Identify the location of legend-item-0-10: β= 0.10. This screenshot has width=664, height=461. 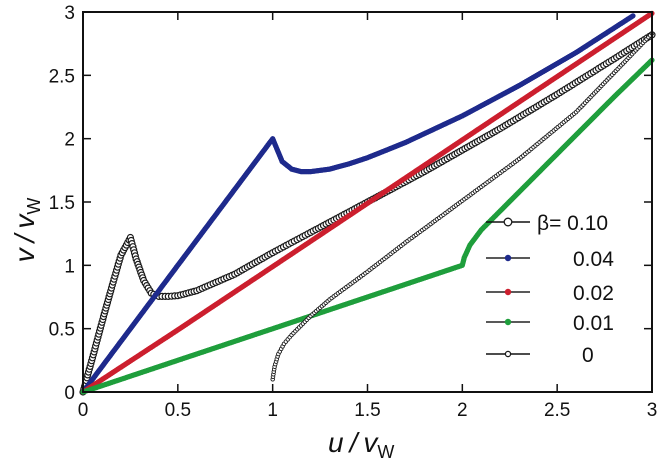
(547, 223).